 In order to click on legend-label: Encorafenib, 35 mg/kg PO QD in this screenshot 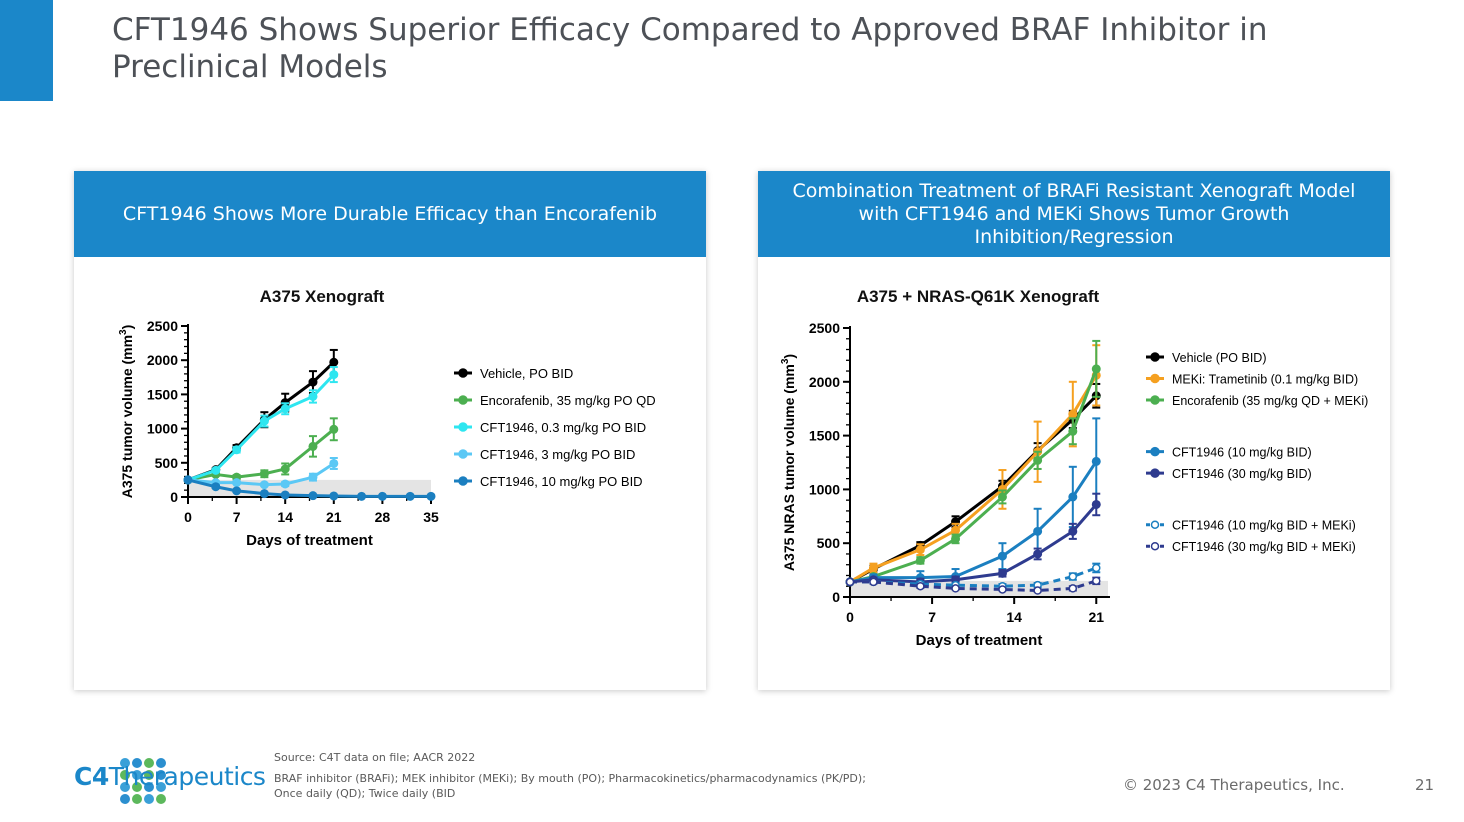, I will do `click(568, 400)`.